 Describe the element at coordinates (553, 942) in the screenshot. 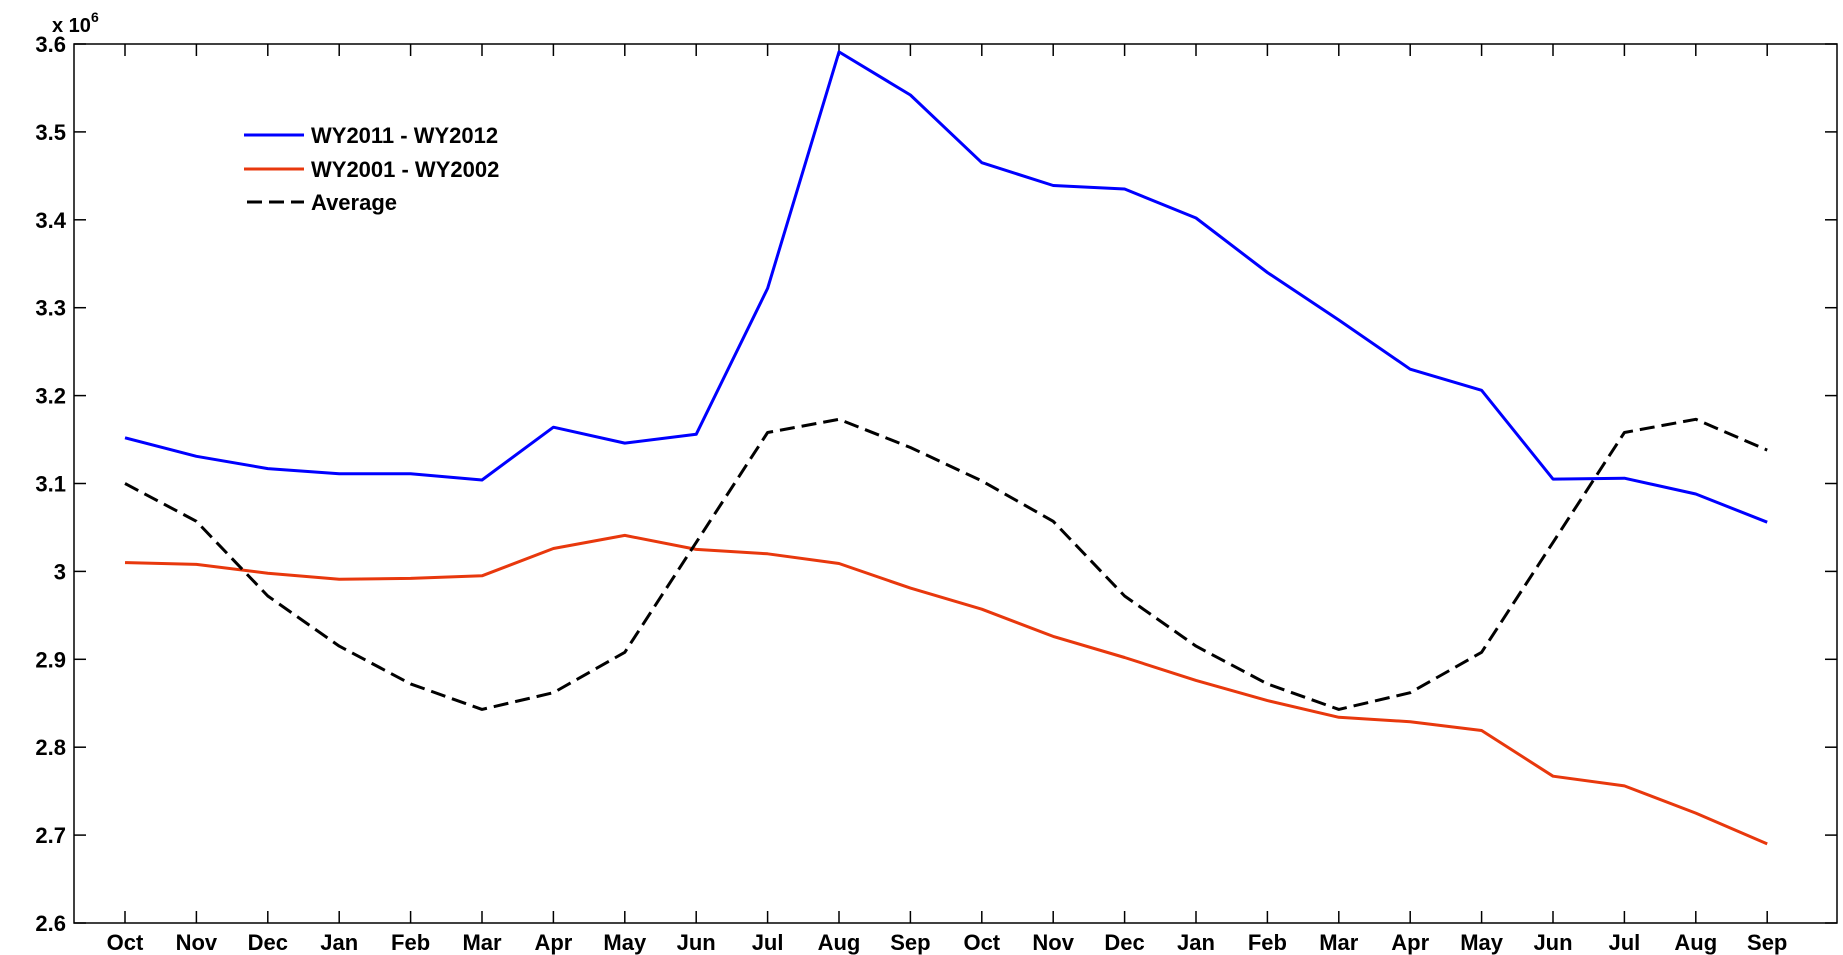

I see `x-tick-label-6: Apr` at that location.